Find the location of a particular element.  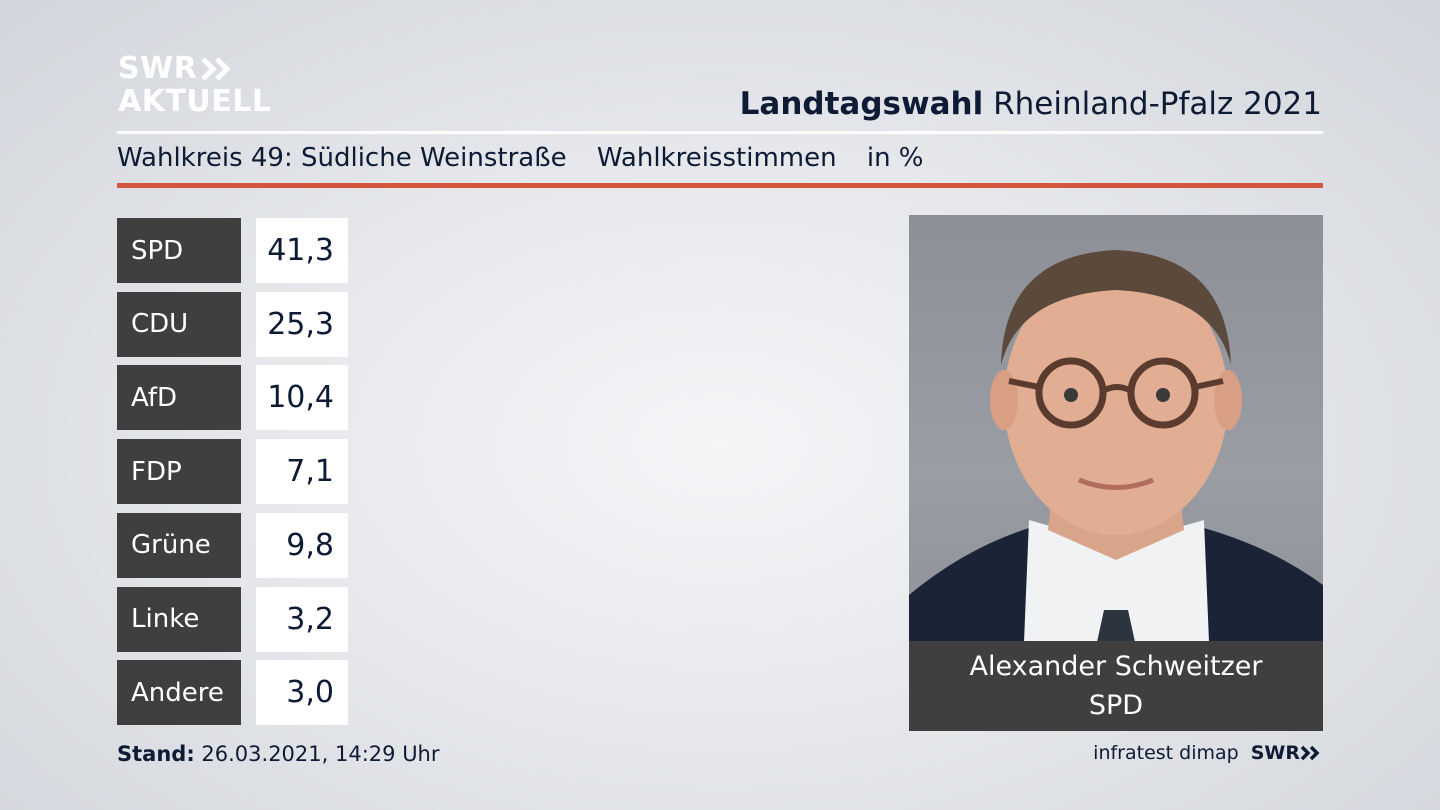

title-bold: Landtagswahl is located at coordinates (861, 104).